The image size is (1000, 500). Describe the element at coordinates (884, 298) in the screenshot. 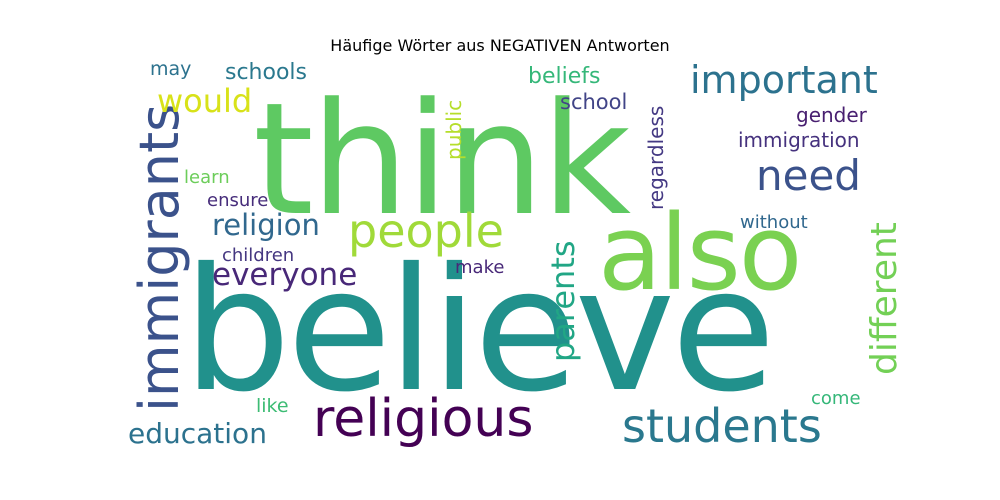

I see `word-different: different` at that location.